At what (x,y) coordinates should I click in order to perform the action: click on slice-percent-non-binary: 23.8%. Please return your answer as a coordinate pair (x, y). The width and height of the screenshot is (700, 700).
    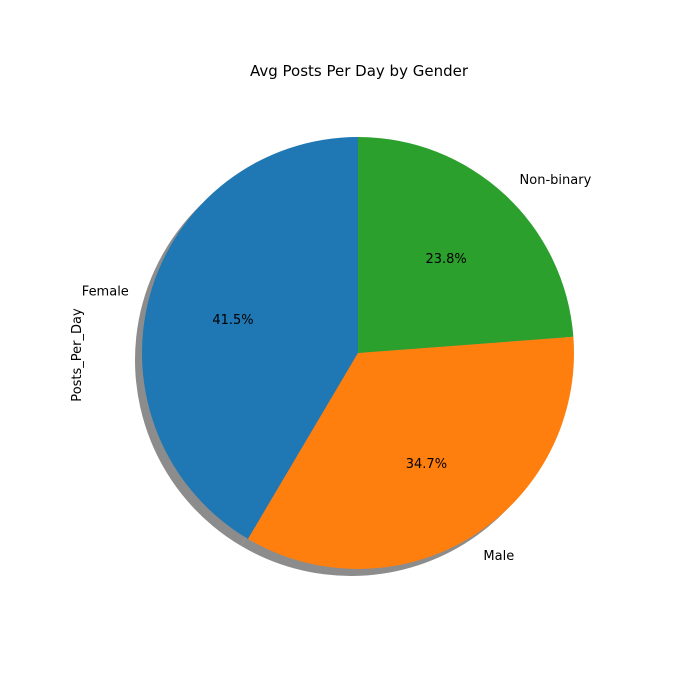
    Looking at the image, I should click on (445, 259).